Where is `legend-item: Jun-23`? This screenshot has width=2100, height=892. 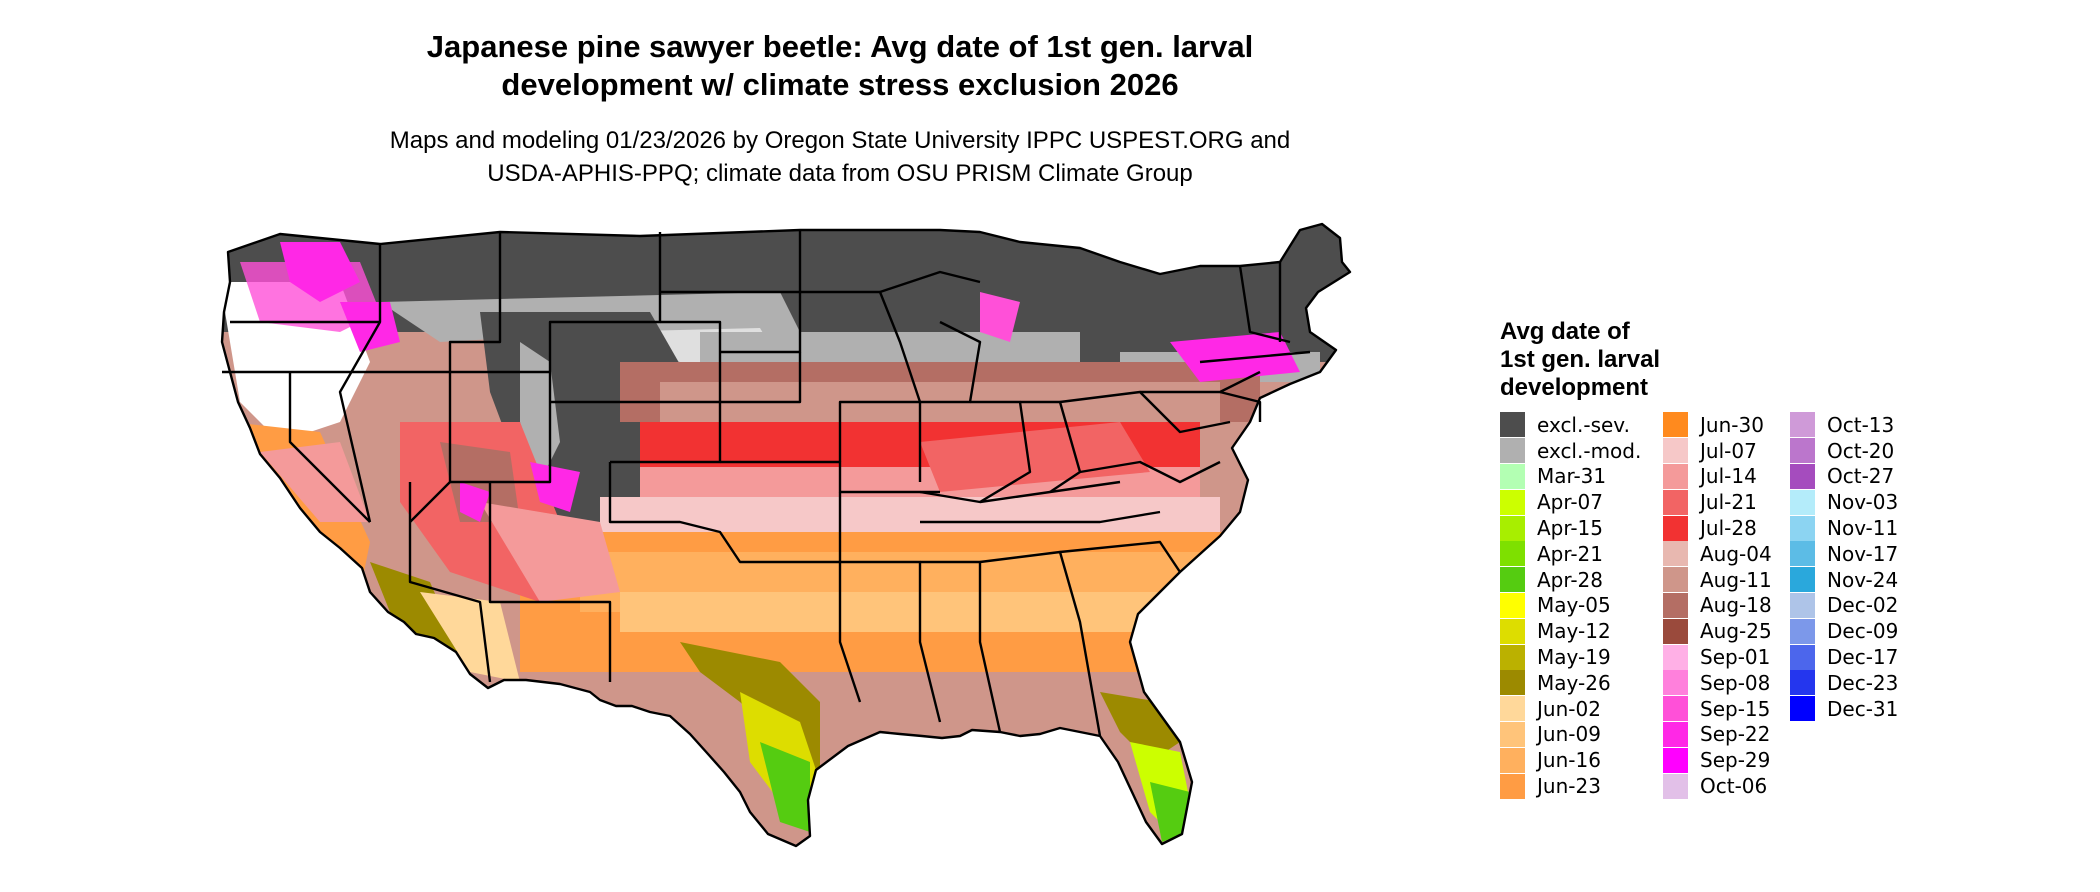
legend-item: Jun-23 is located at coordinates (1570, 786).